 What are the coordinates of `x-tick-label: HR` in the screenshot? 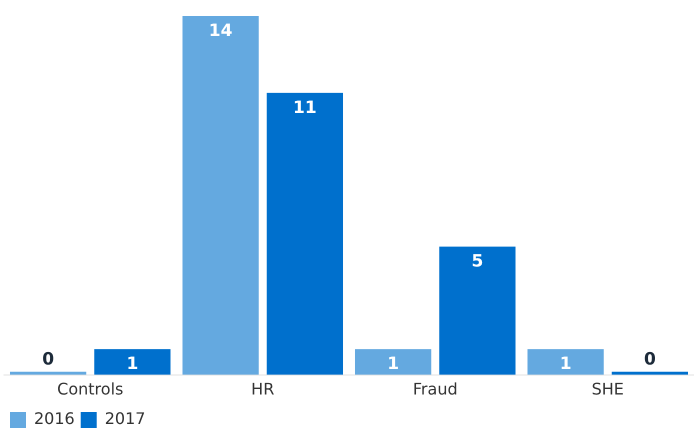 It's located at (262, 389).